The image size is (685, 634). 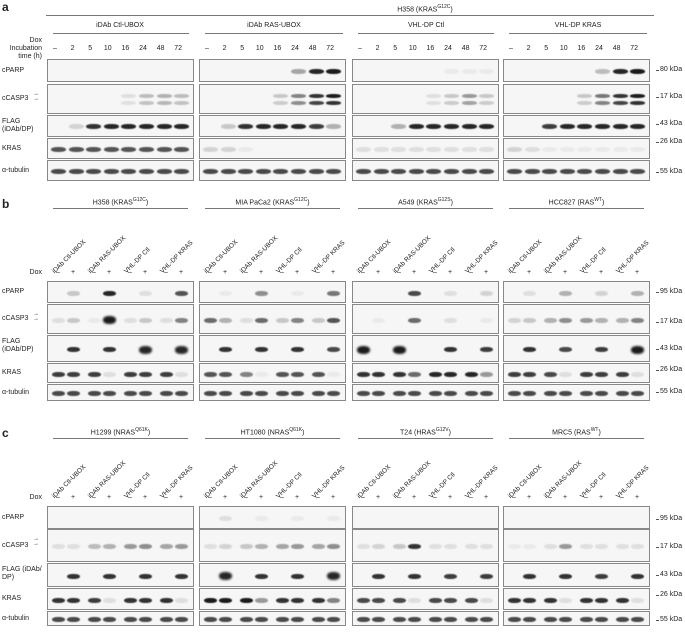 I want to click on panel-a-group-line, so click(x=121, y=33).